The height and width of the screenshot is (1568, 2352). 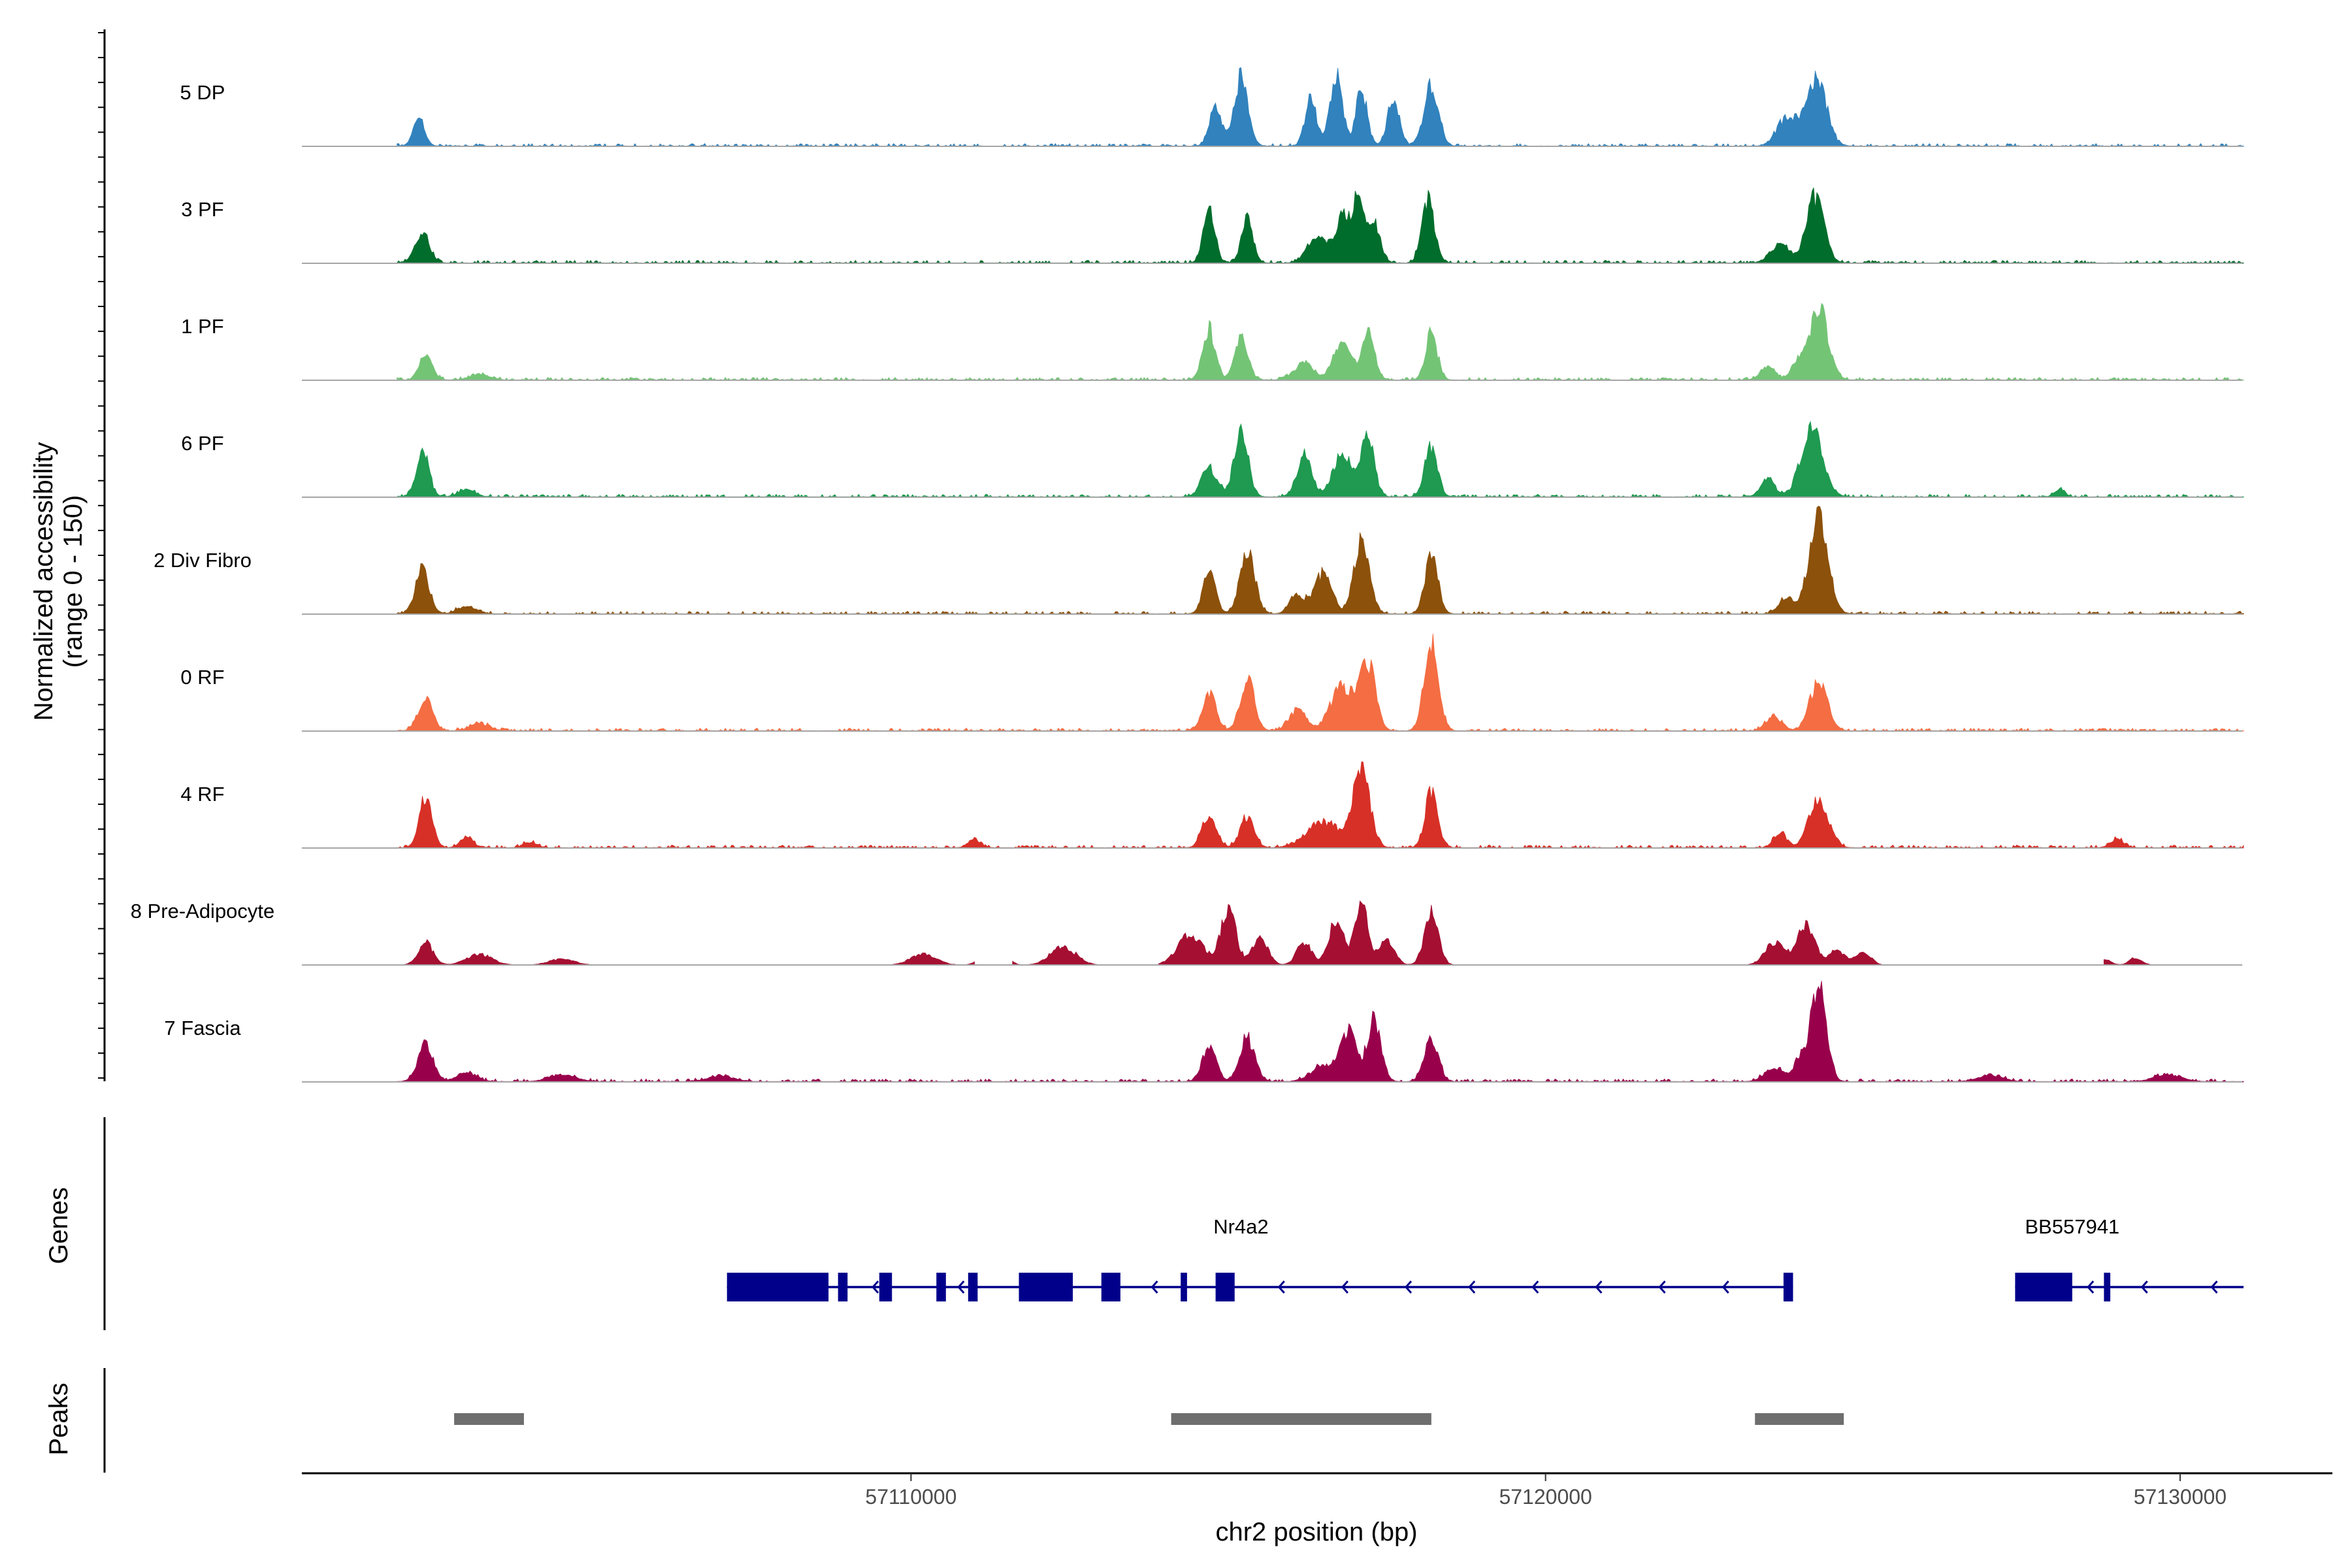 What do you see at coordinates (2129, 1258) in the screenshot?
I see `gene-bb557941: BB557941` at bounding box center [2129, 1258].